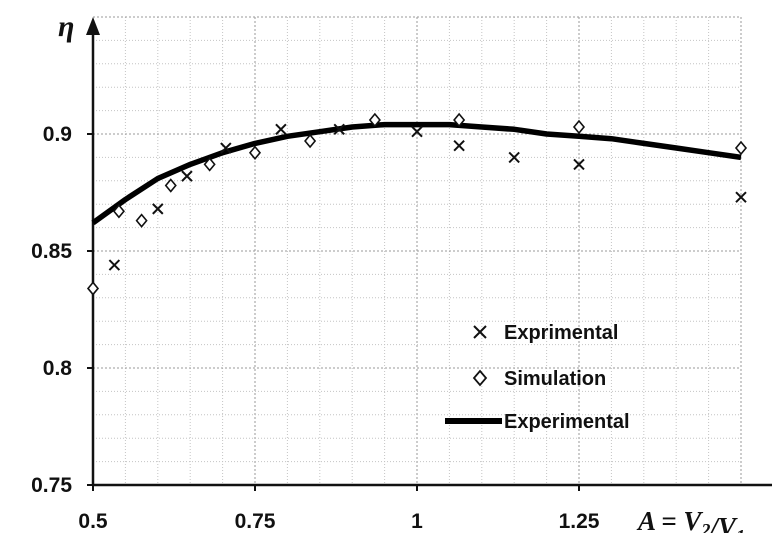 This screenshot has height=533, width=784. I want to click on legend-x-marker, so click(480, 332).